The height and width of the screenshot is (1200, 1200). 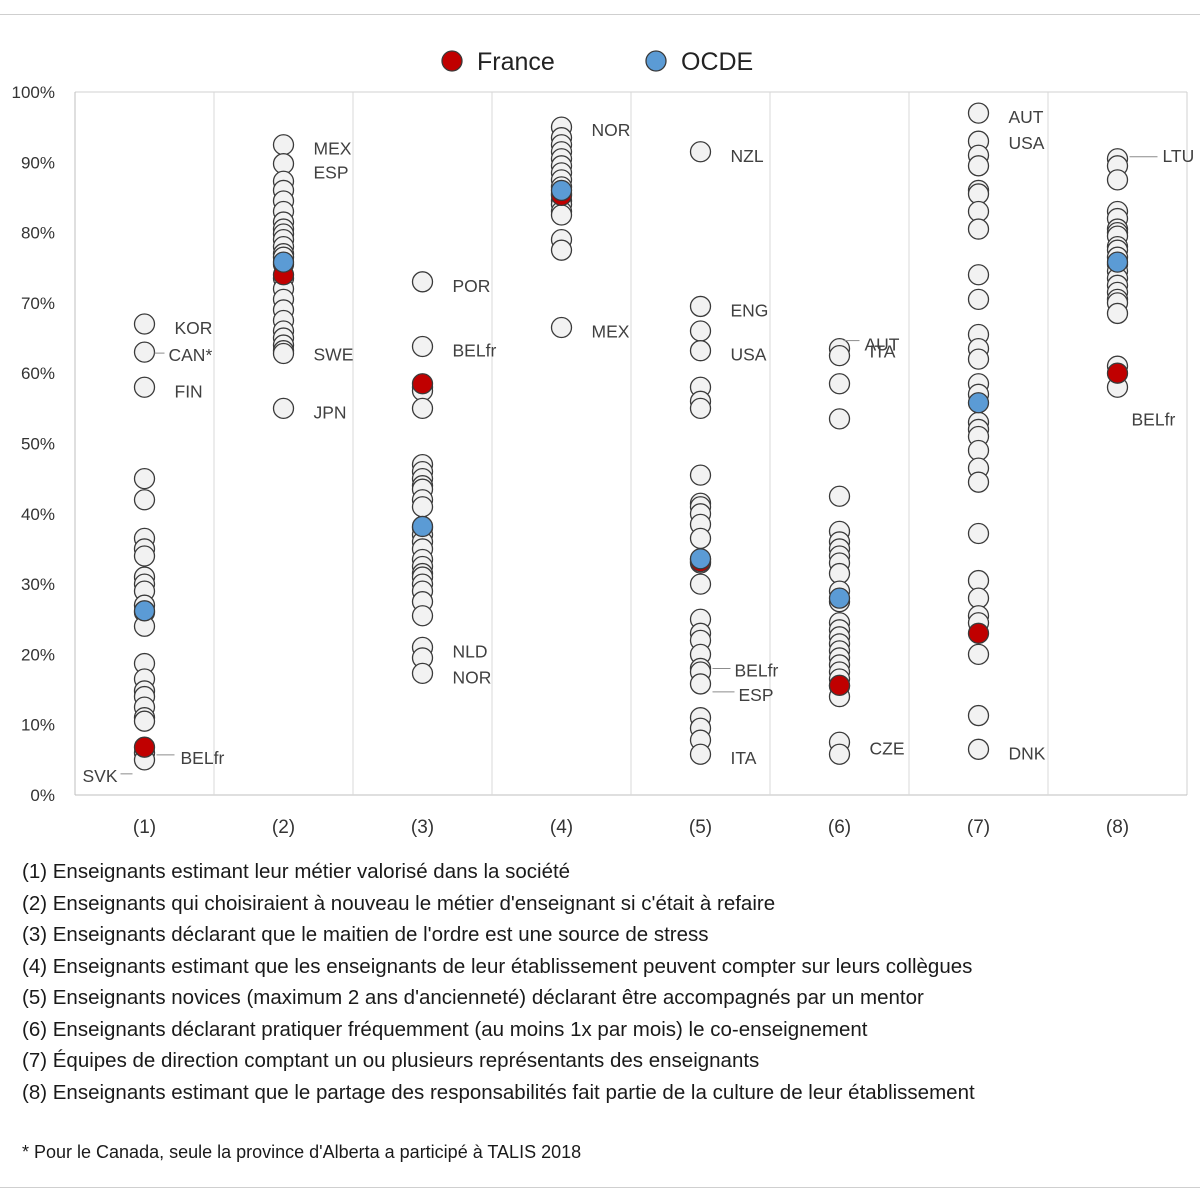 What do you see at coordinates (1117, 827) in the screenshot?
I see `x-tick-label: (8)` at bounding box center [1117, 827].